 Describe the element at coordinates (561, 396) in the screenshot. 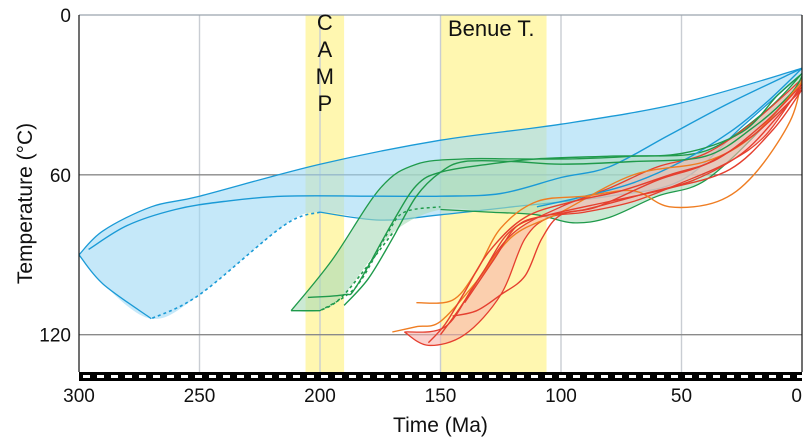

I see `x-tick-label: 100` at that location.